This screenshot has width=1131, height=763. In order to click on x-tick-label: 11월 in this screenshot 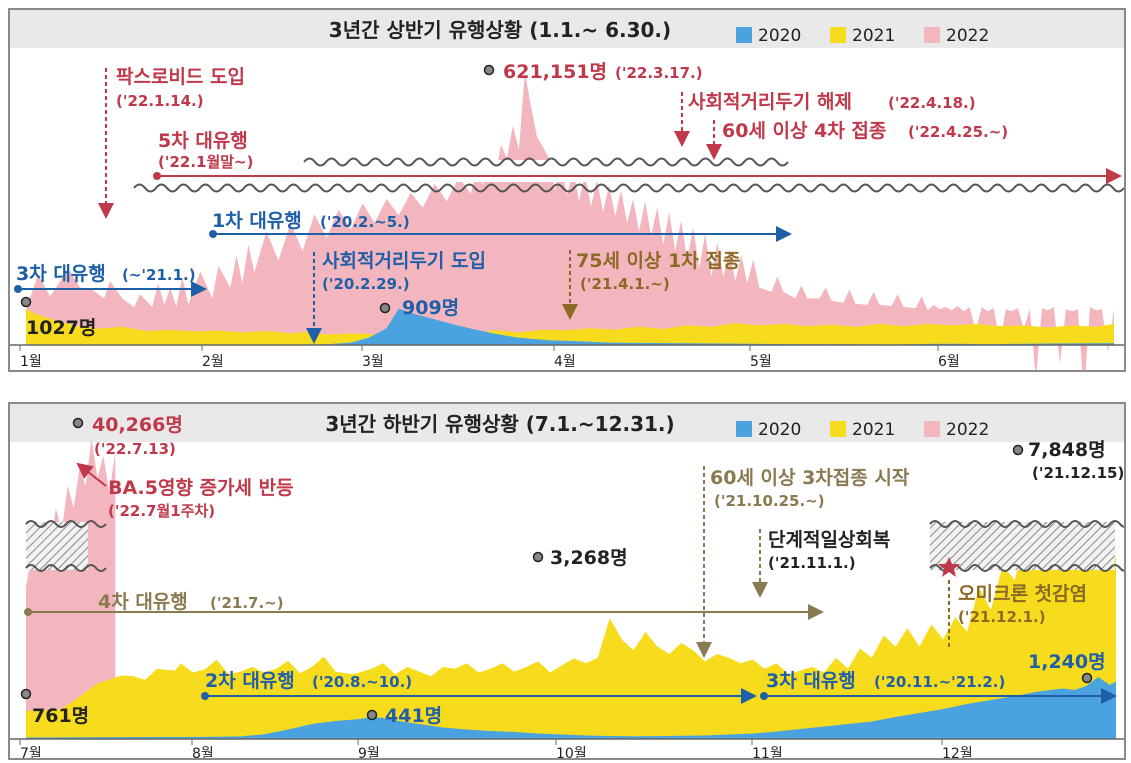, I will do `click(767, 752)`.